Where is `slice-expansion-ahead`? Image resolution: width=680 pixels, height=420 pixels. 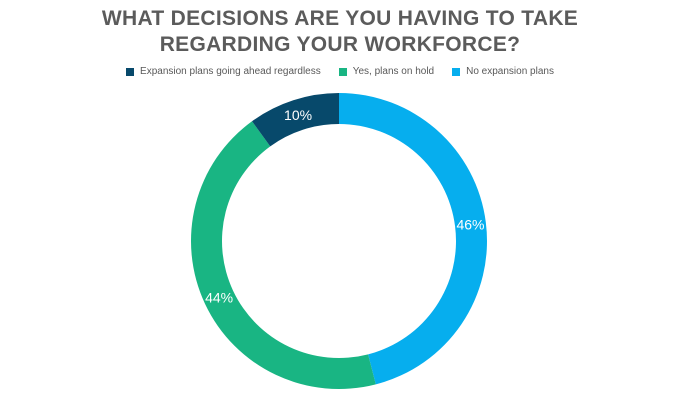
slice-expansion-ahead is located at coordinates (295, 120).